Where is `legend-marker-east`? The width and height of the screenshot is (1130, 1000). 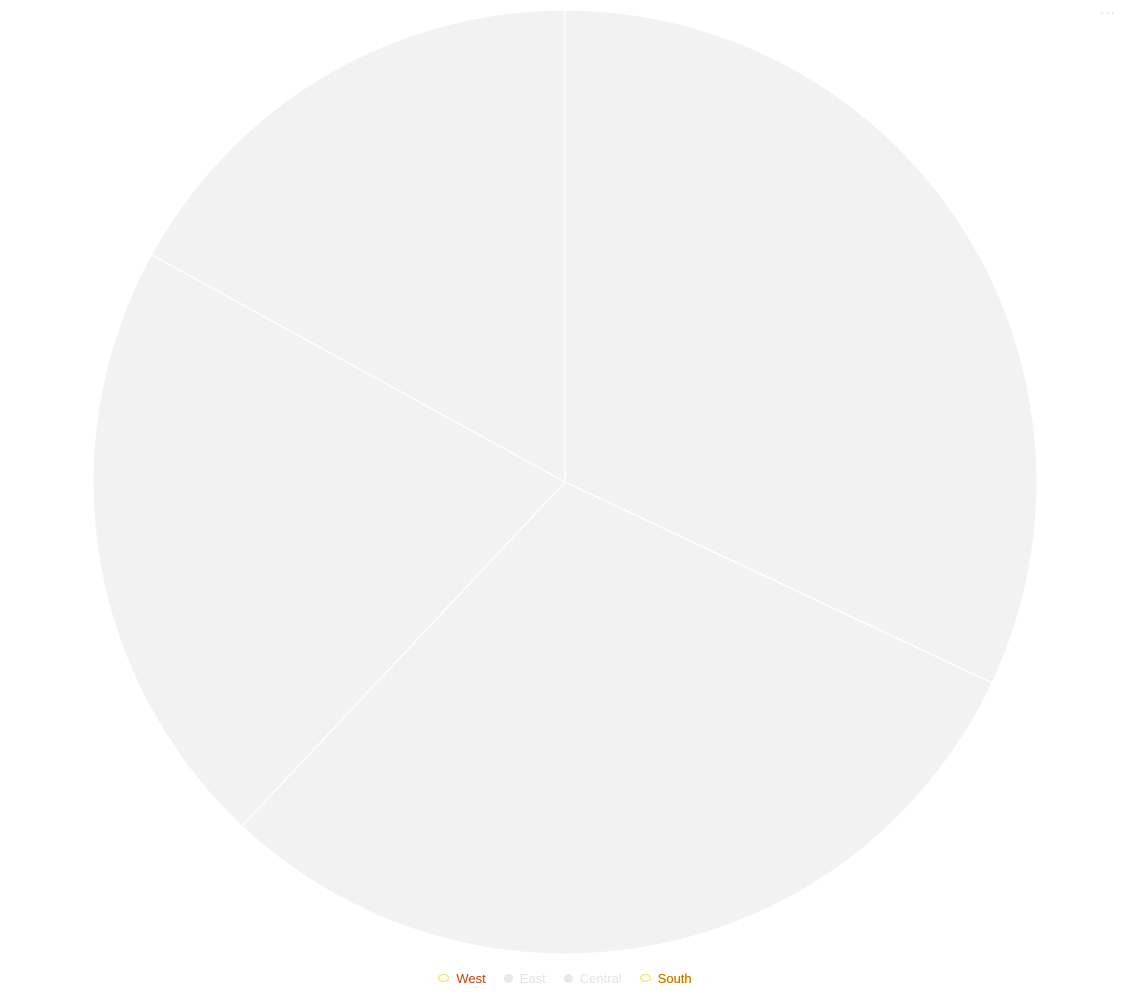 legend-marker-east is located at coordinates (508, 978).